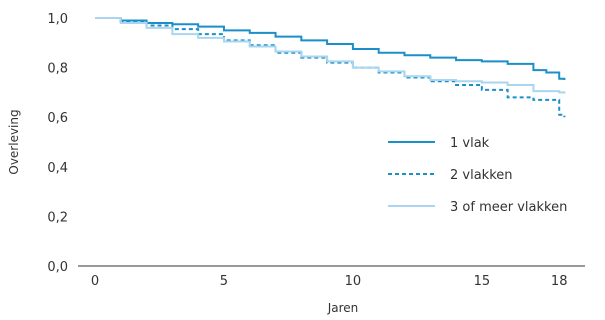 Image resolution: width=605 pixels, height=320 pixels. I want to click on y-tick-label: 0,0, so click(57, 267).